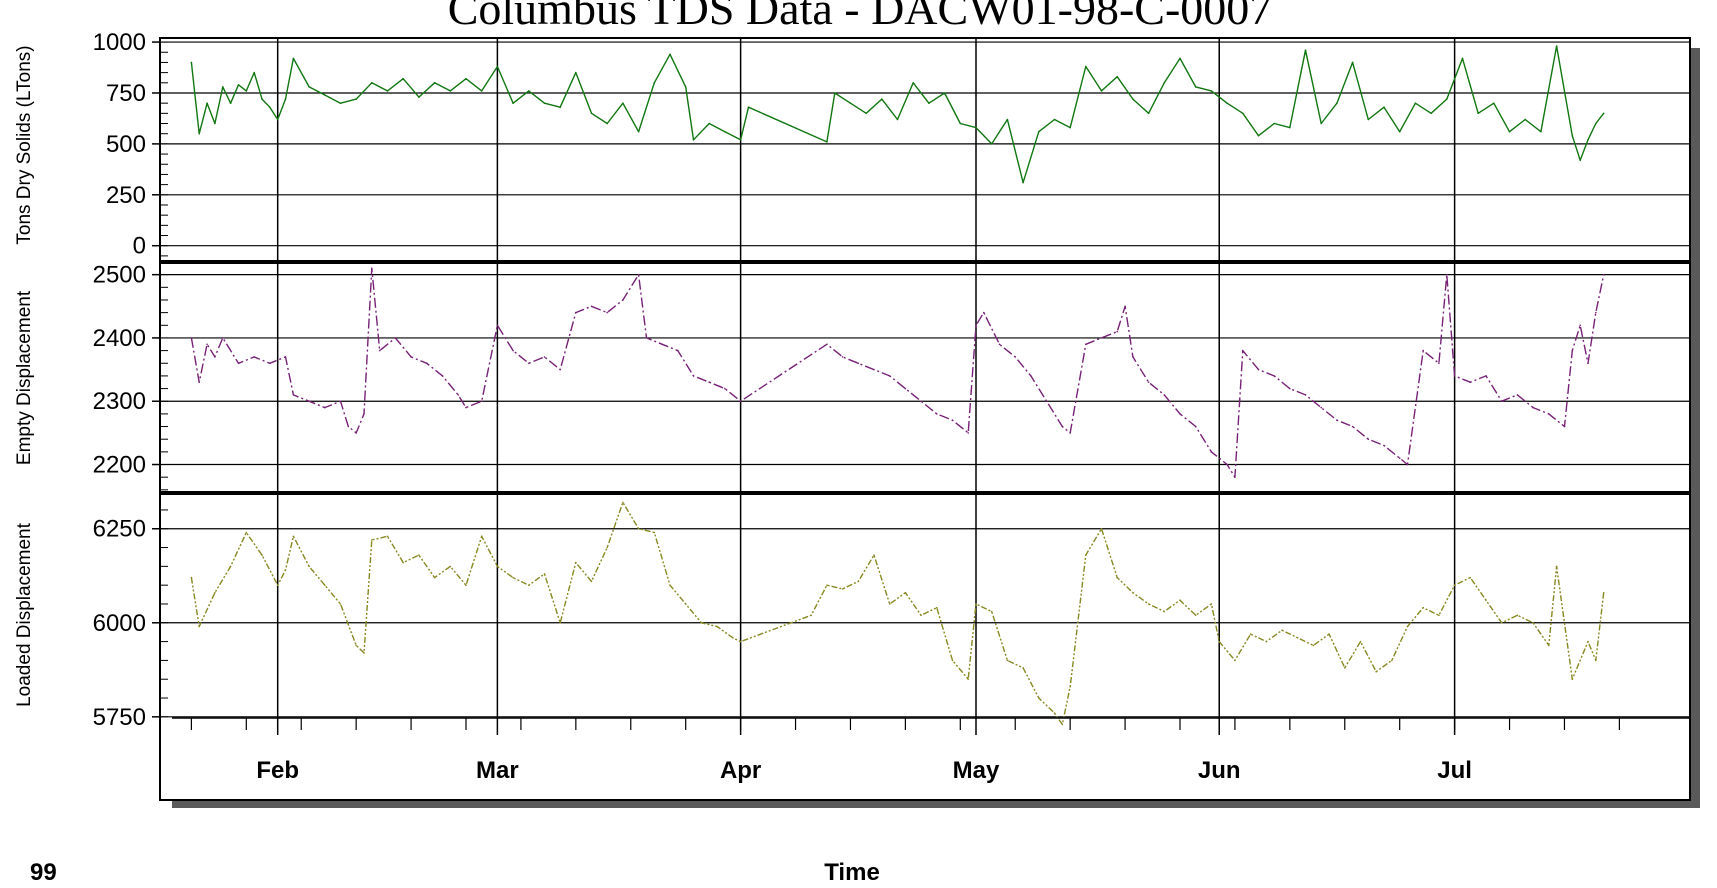 The height and width of the screenshot is (888, 1717). I want to click on y-axis-label-empty: Empty Displacement, so click(24, 377).